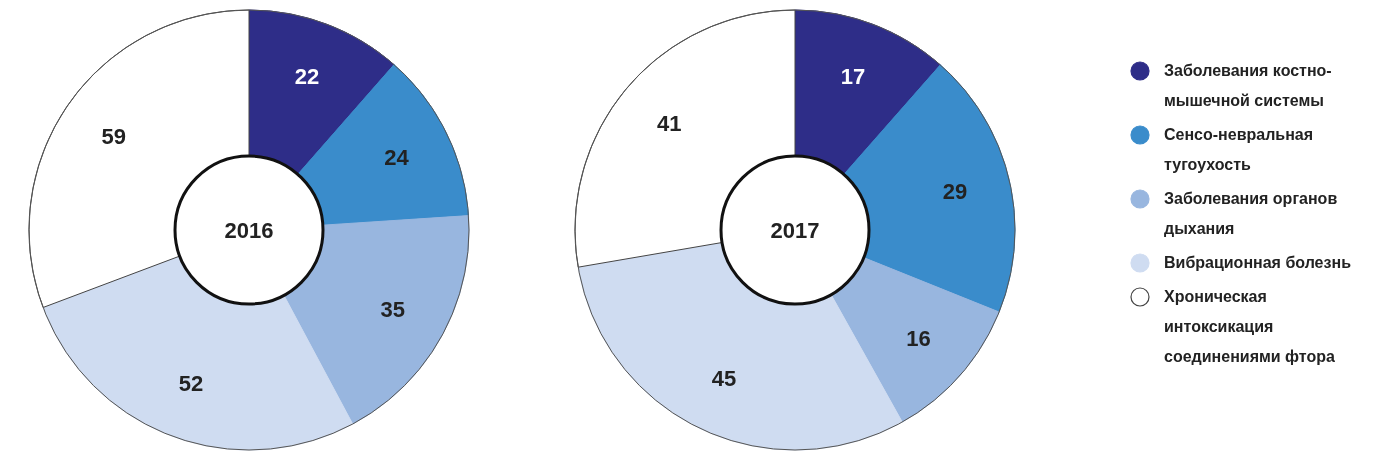 Image resolution: width=1384 pixels, height=459 pixels. What do you see at coordinates (307, 76) in the screenshot?
I see `data-label: 22` at bounding box center [307, 76].